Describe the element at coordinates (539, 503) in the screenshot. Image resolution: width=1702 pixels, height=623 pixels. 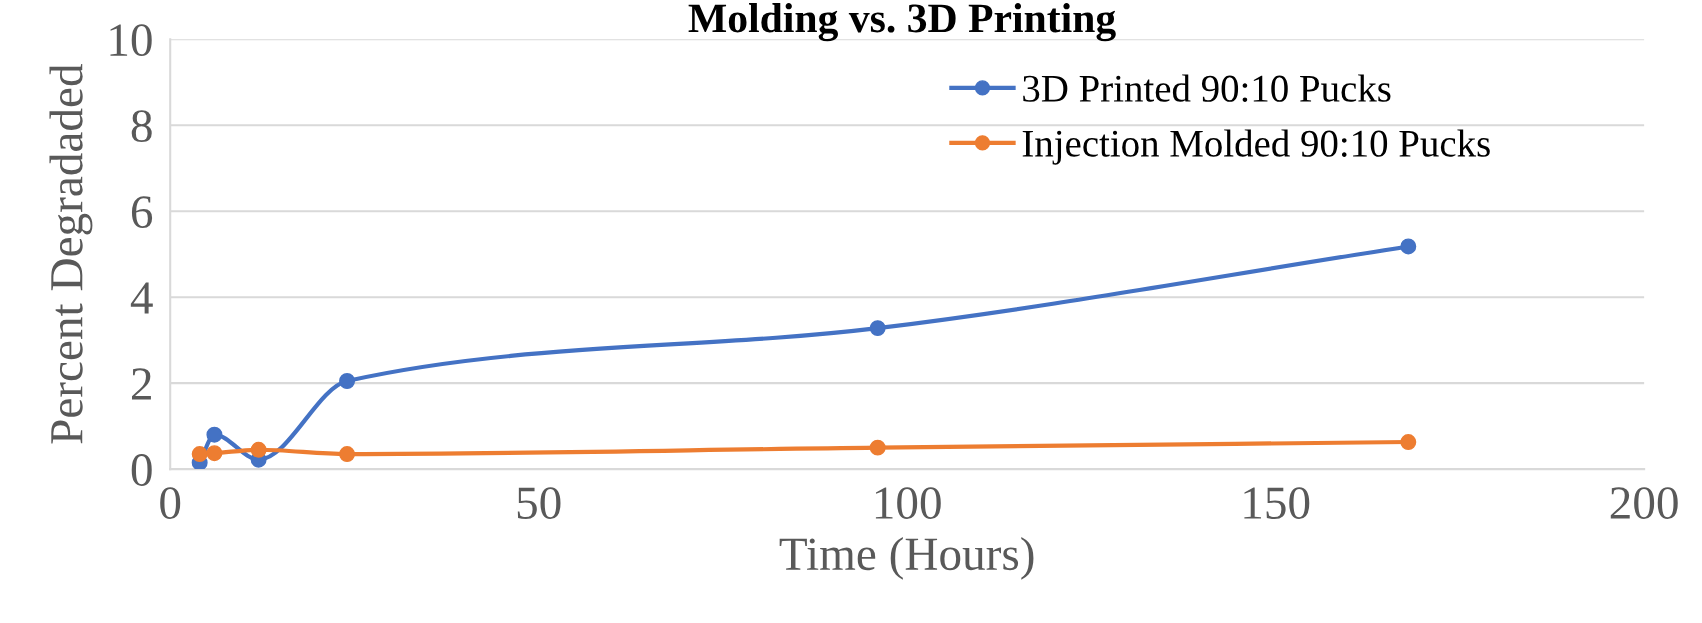
I see `x-tick-label: 50` at that location.